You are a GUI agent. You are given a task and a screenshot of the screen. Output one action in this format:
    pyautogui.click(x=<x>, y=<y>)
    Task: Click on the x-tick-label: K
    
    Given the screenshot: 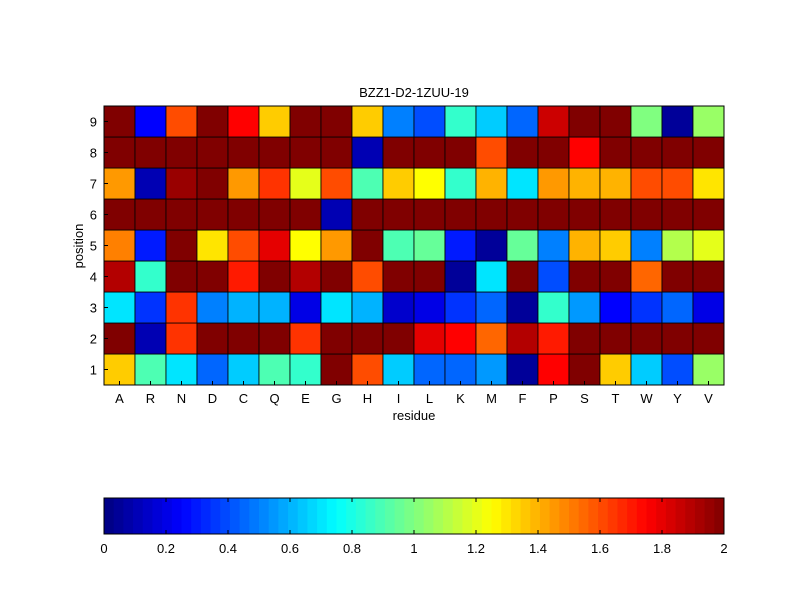 What is the action you would take?
    pyautogui.click(x=460, y=398)
    